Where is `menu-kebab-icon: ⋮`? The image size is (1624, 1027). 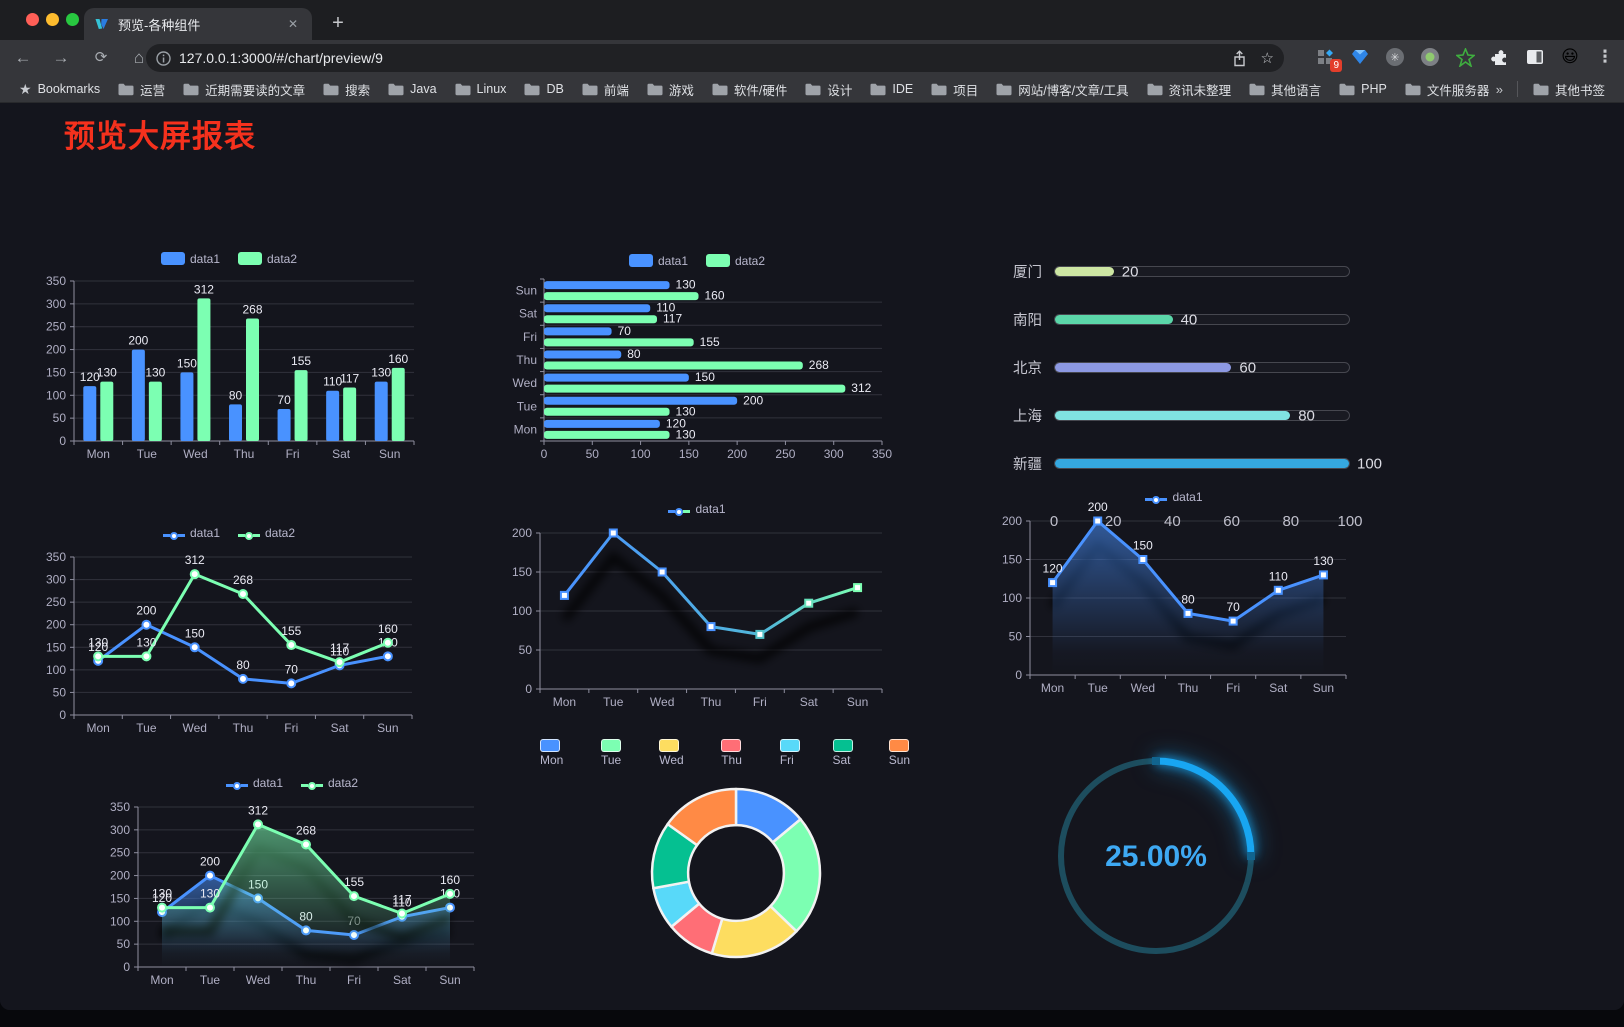
menu-kebab-icon: ⋮ is located at coordinates (1605, 56).